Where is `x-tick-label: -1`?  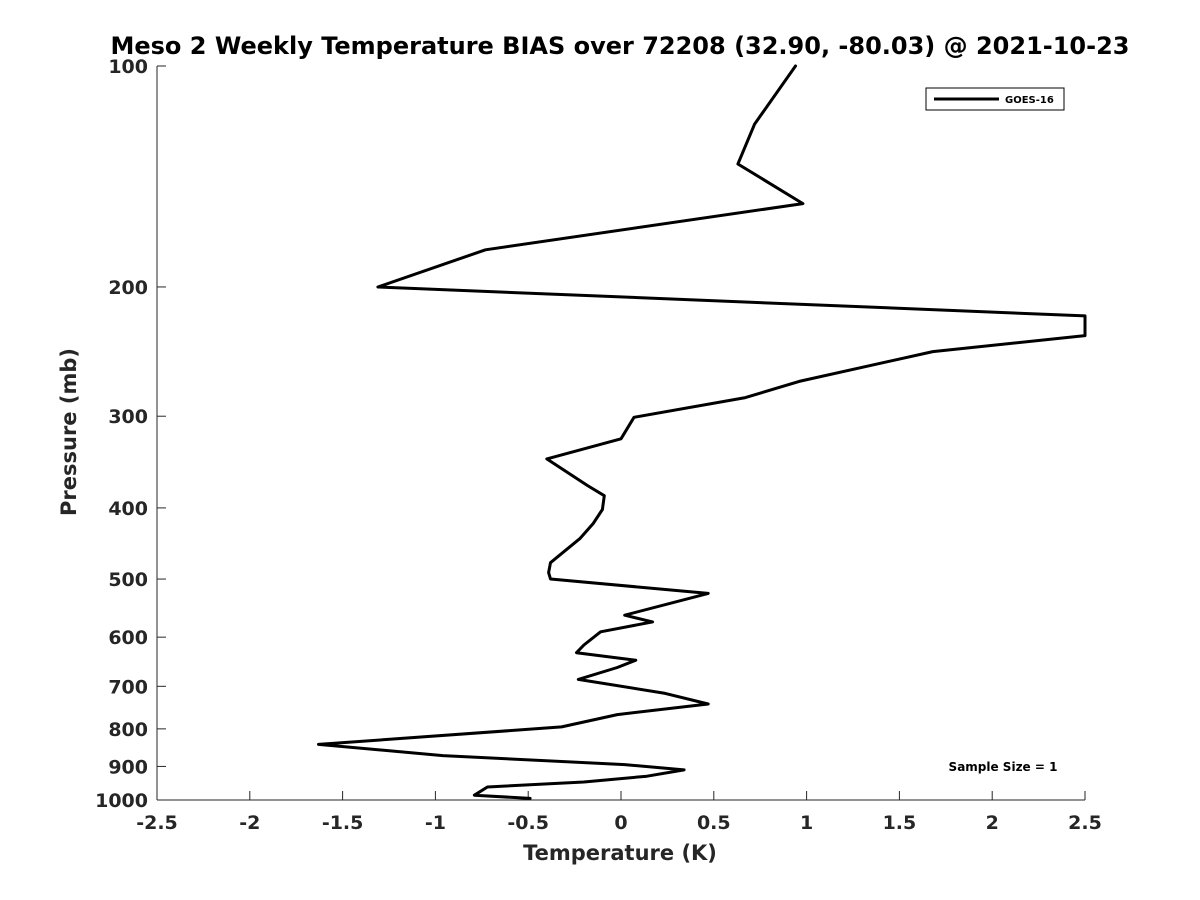
x-tick-label: -1 is located at coordinates (435, 823).